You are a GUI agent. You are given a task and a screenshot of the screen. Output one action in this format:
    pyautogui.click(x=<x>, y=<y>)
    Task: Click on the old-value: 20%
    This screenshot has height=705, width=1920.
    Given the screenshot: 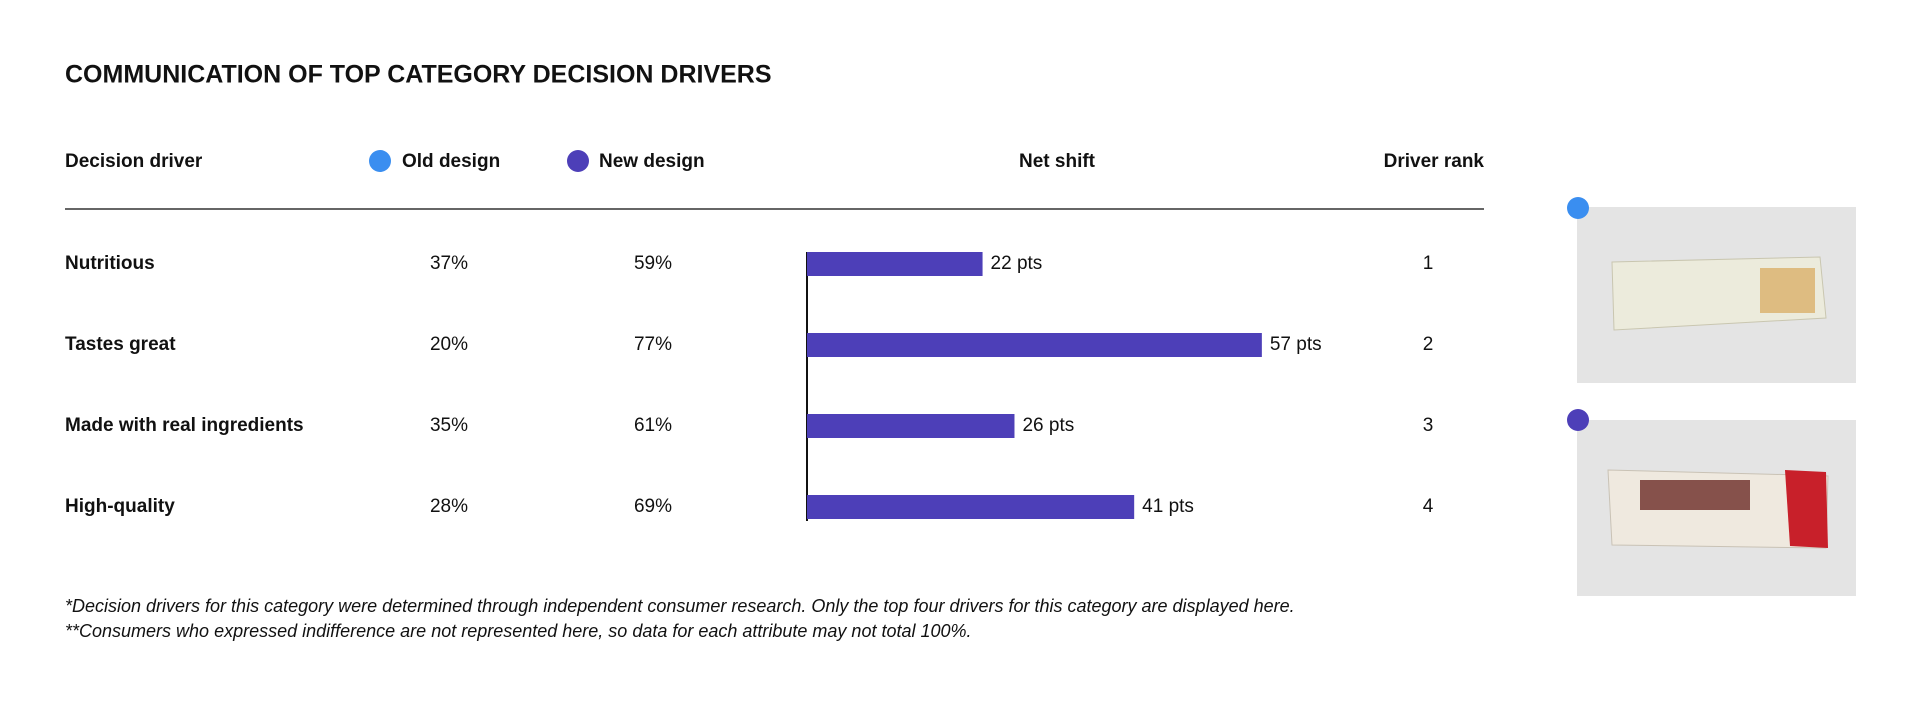 What is the action you would take?
    pyautogui.click(x=449, y=344)
    